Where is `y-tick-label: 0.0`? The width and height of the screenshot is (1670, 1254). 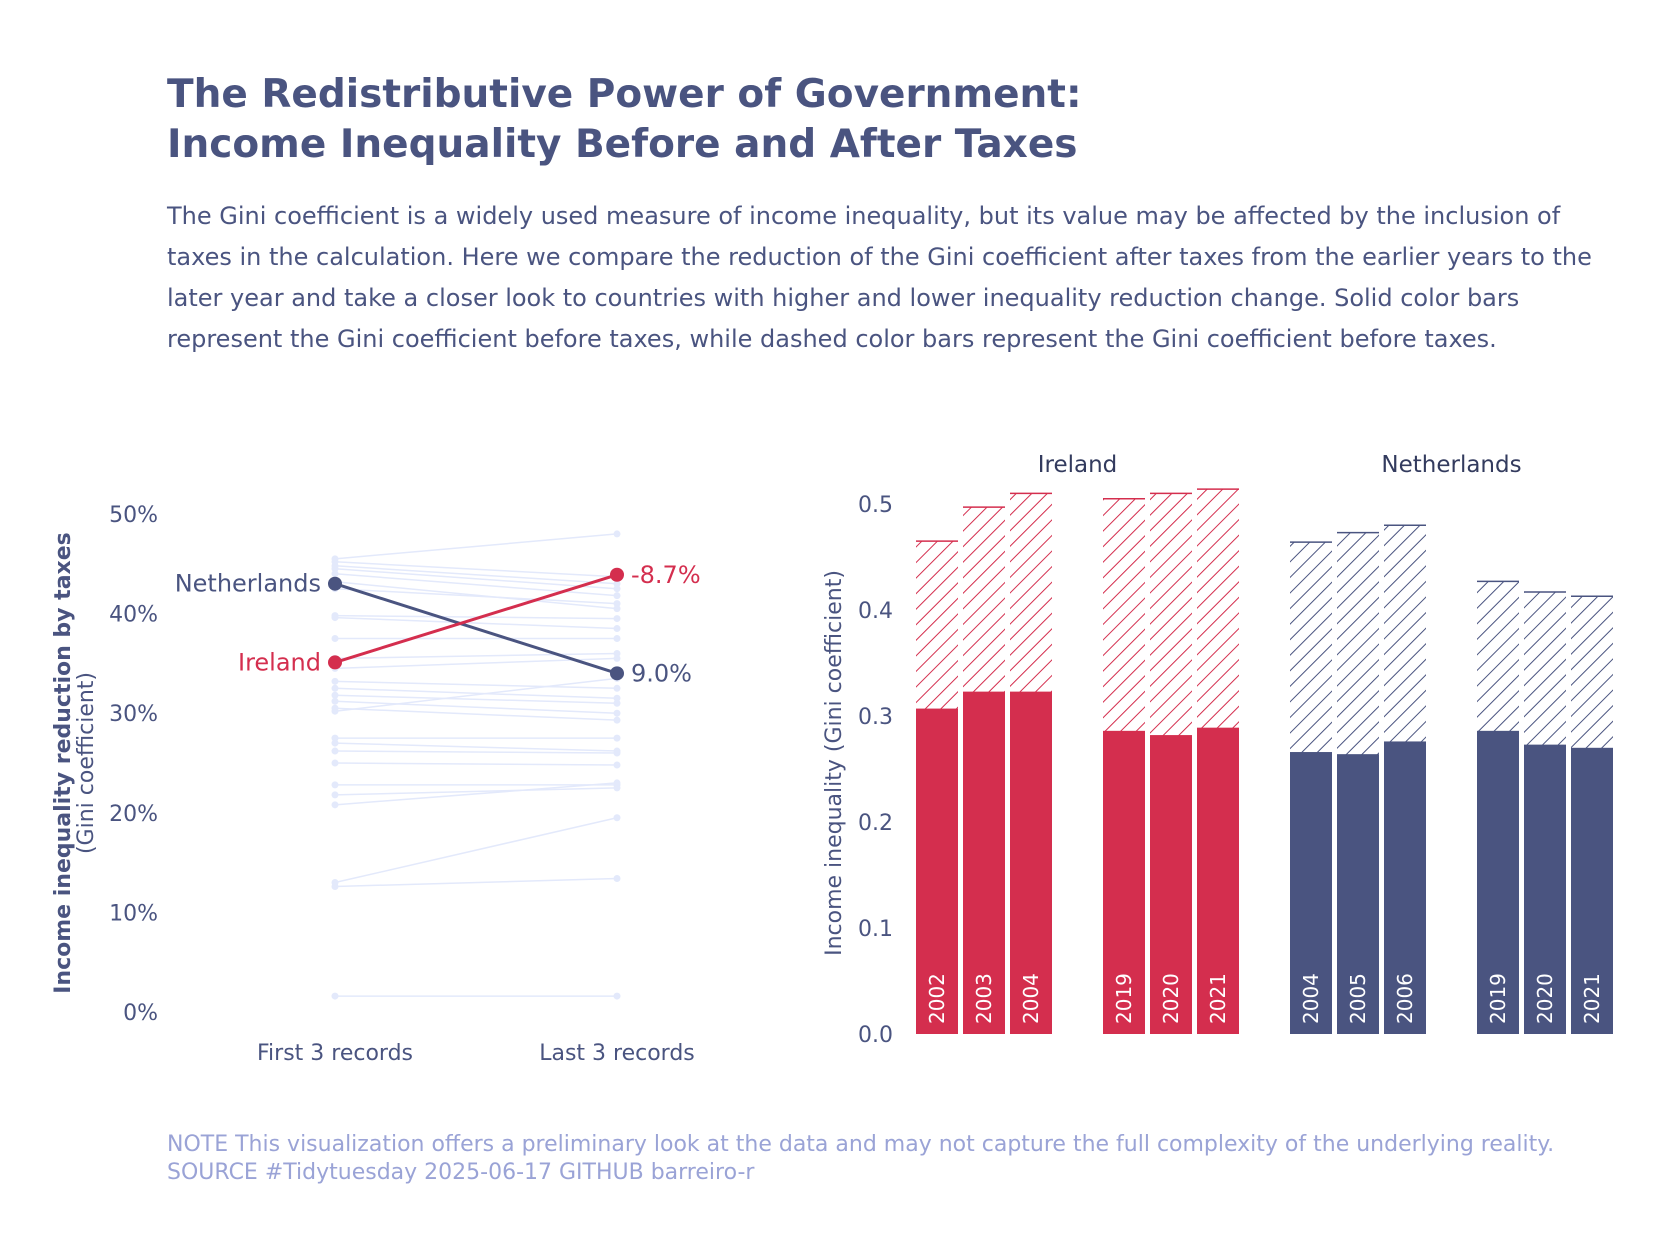 y-tick-label: 0.0 is located at coordinates (875, 1035).